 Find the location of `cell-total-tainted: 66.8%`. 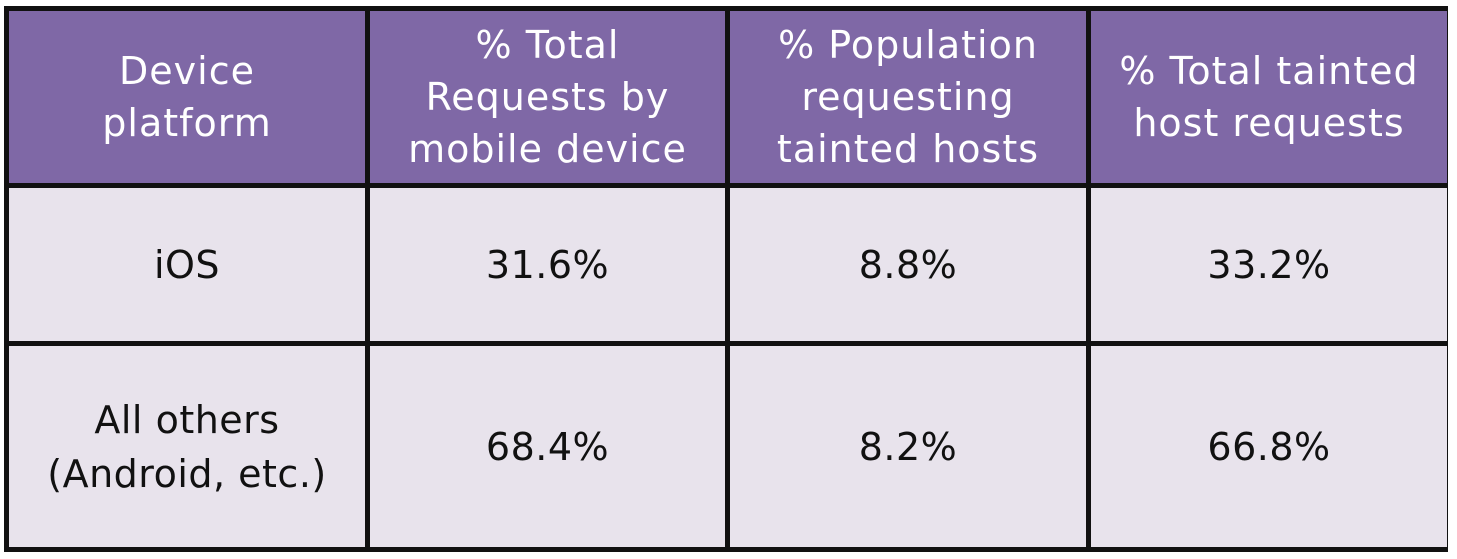

cell-total-tainted: 66.8% is located at coordinates (1269, 446).